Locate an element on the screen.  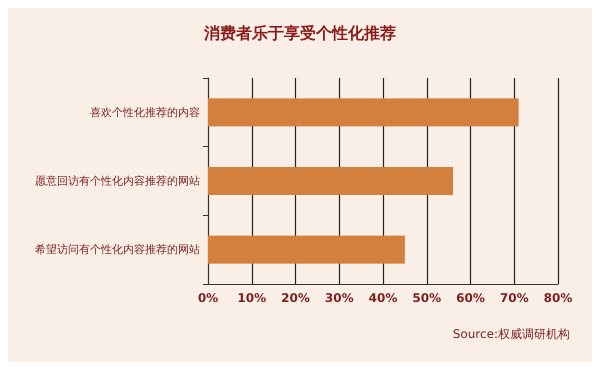
x-tick-label: 60% is located at coordinates (470, 298).